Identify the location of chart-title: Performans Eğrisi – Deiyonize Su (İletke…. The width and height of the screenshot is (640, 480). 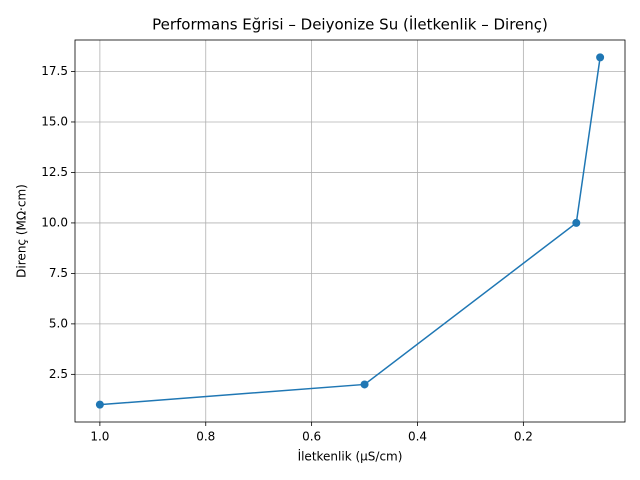
(350, 24).